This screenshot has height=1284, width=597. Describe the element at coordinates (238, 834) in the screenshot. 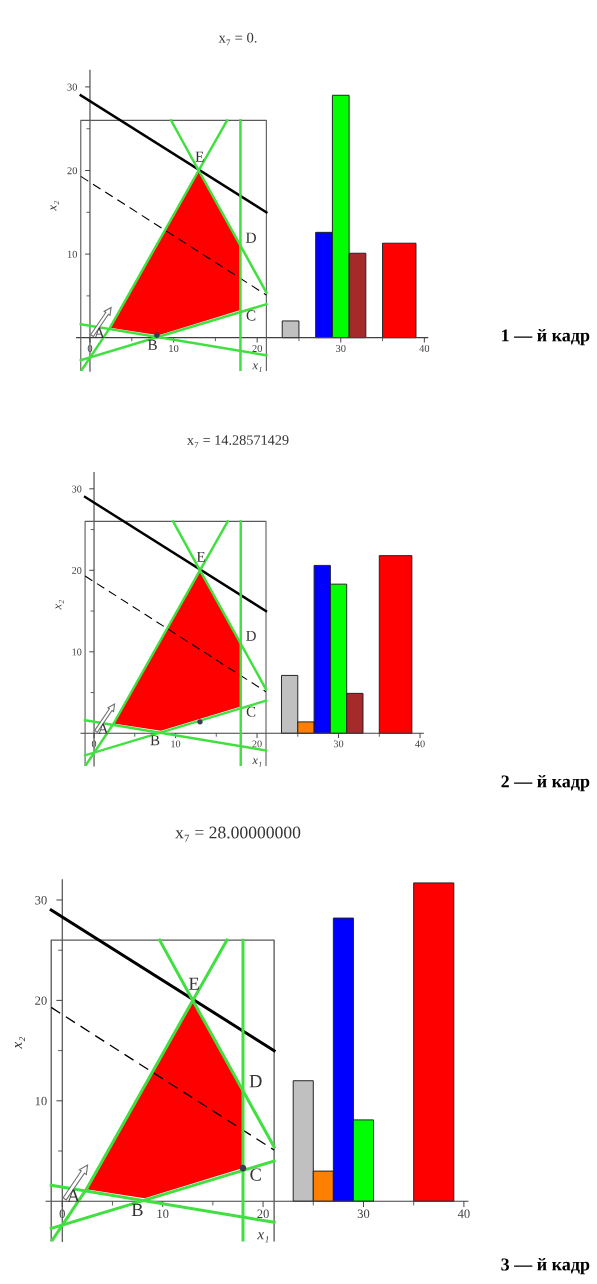

I see `chart-title: x₇ = 28.00000000` at that location.